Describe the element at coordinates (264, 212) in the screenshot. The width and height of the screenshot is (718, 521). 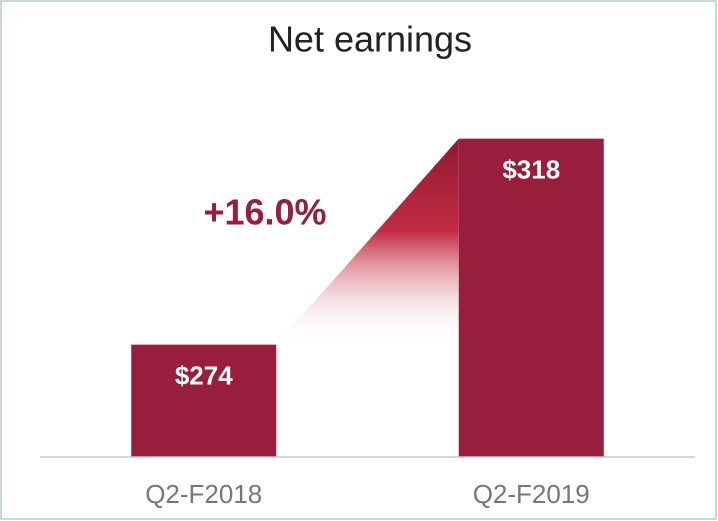
I see `annotation: +16.0%` at that location.